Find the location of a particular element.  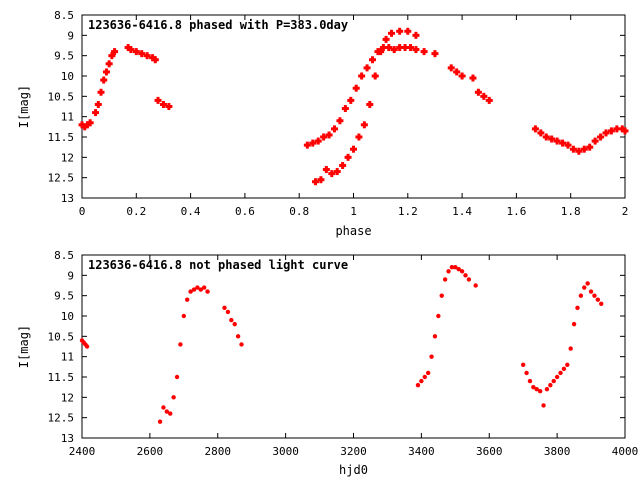

x-axis-label: phase is located at coordinates (353, 231).